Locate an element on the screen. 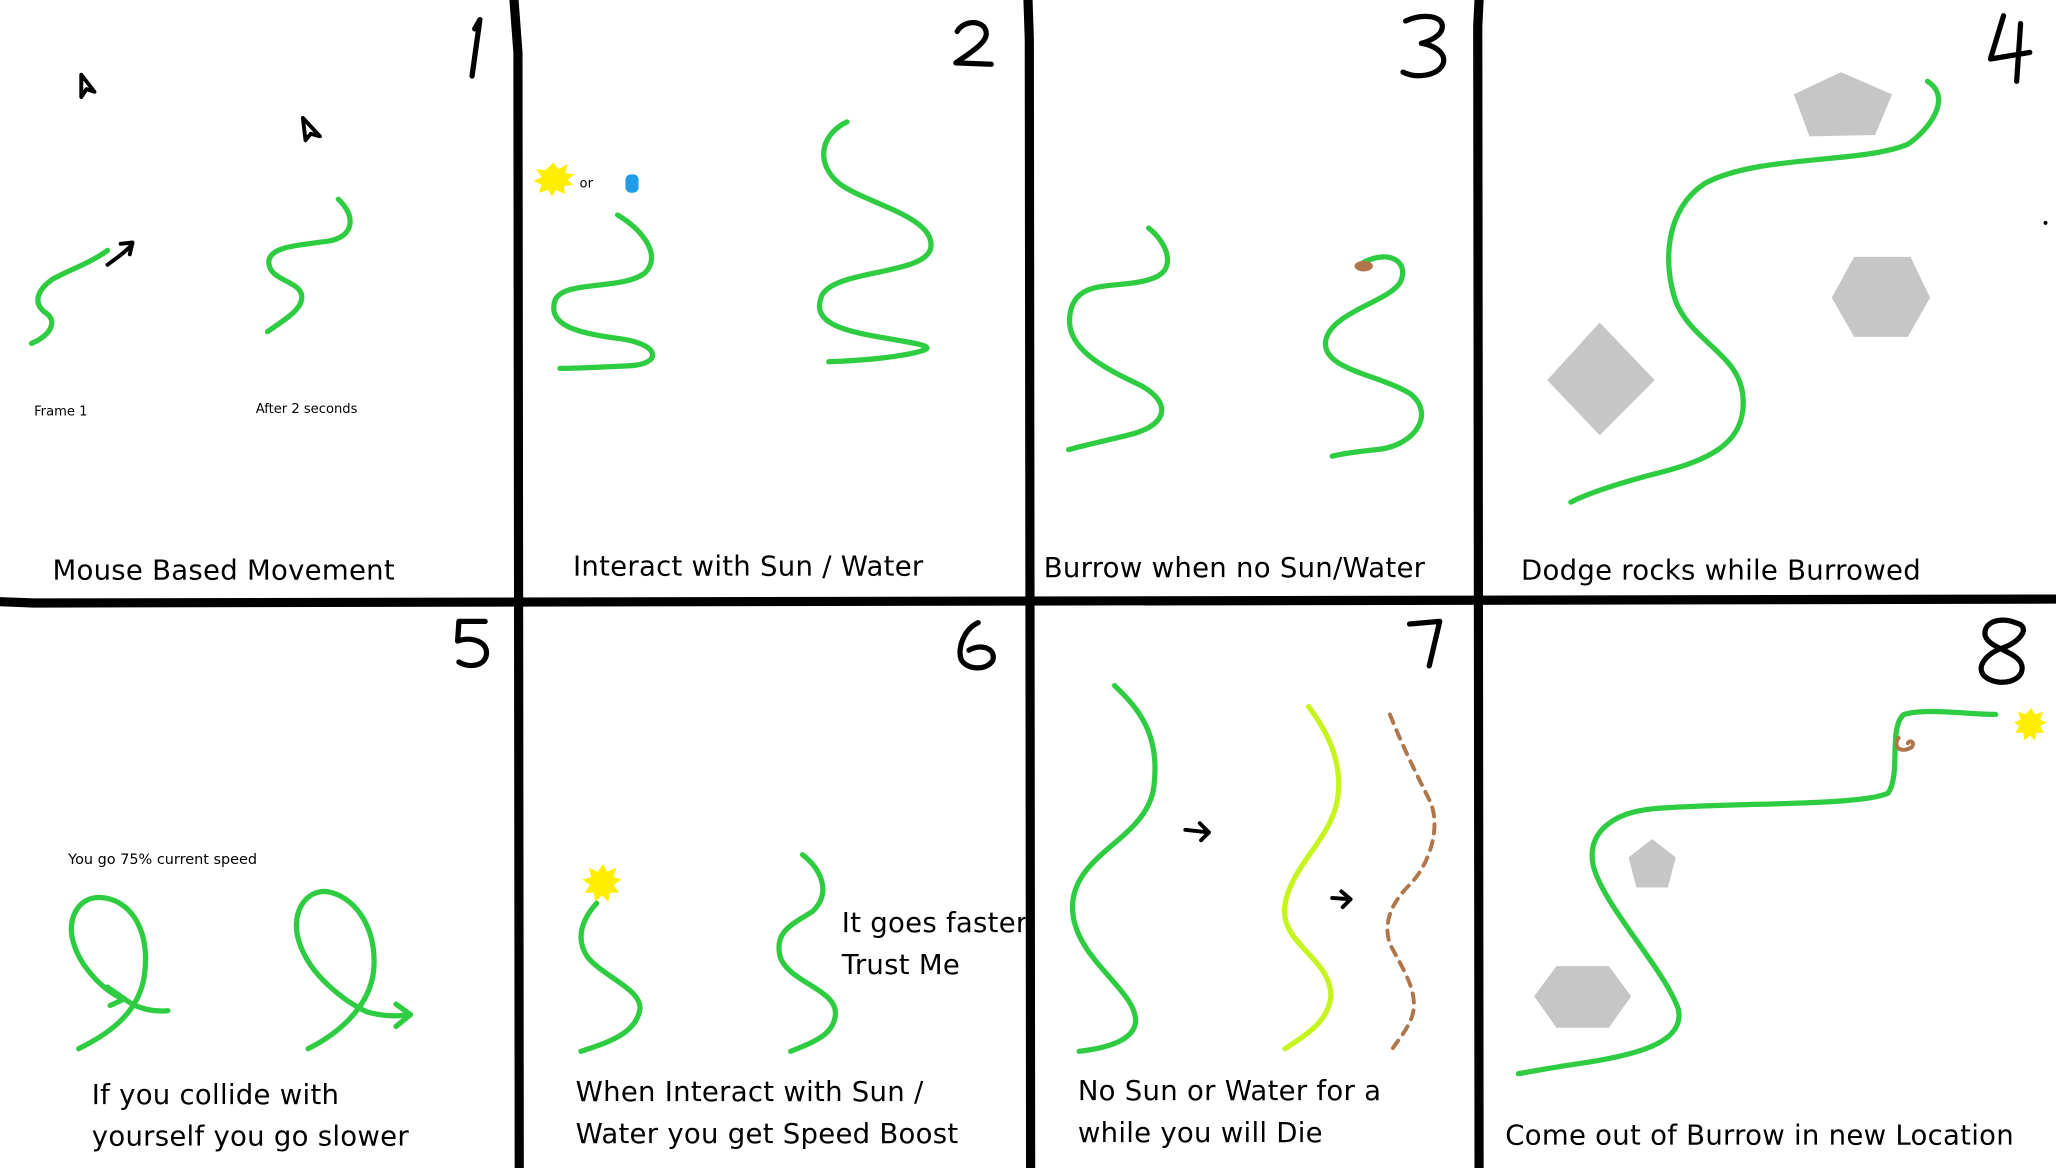 Image resolution: width=2056 pixels, height=1168 pixels. panel-1-caption: Mouse Based Movement is located at coordinates (223, 570).